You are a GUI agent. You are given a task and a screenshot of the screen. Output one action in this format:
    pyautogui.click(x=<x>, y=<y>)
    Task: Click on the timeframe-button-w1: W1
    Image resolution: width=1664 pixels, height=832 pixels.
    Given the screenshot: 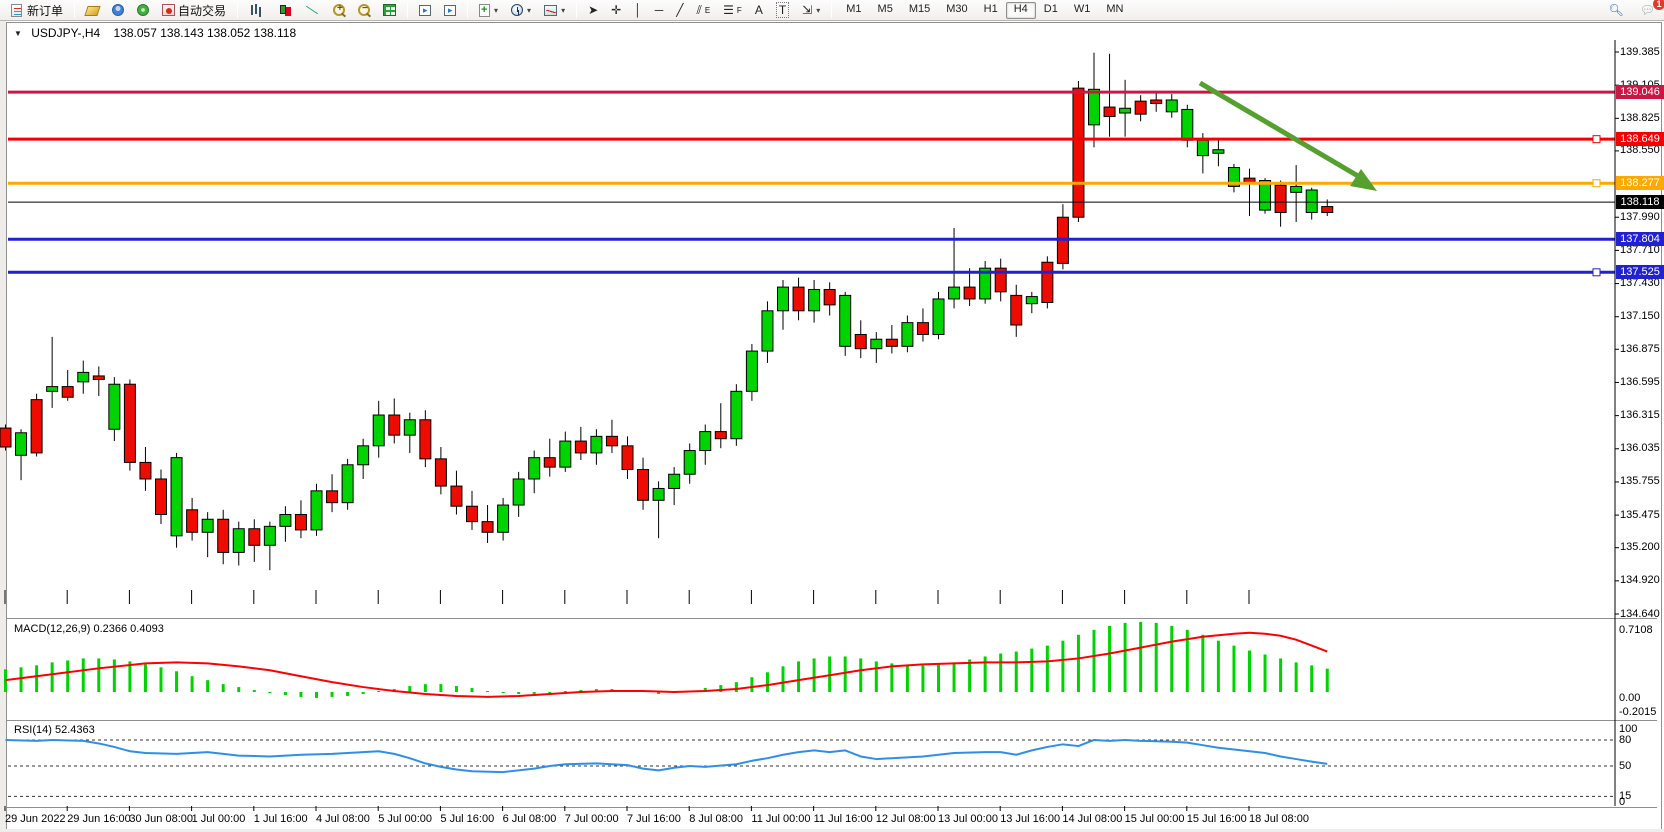 What is the action you would take?
    pyautogui.click(x=1082, y=8)
    